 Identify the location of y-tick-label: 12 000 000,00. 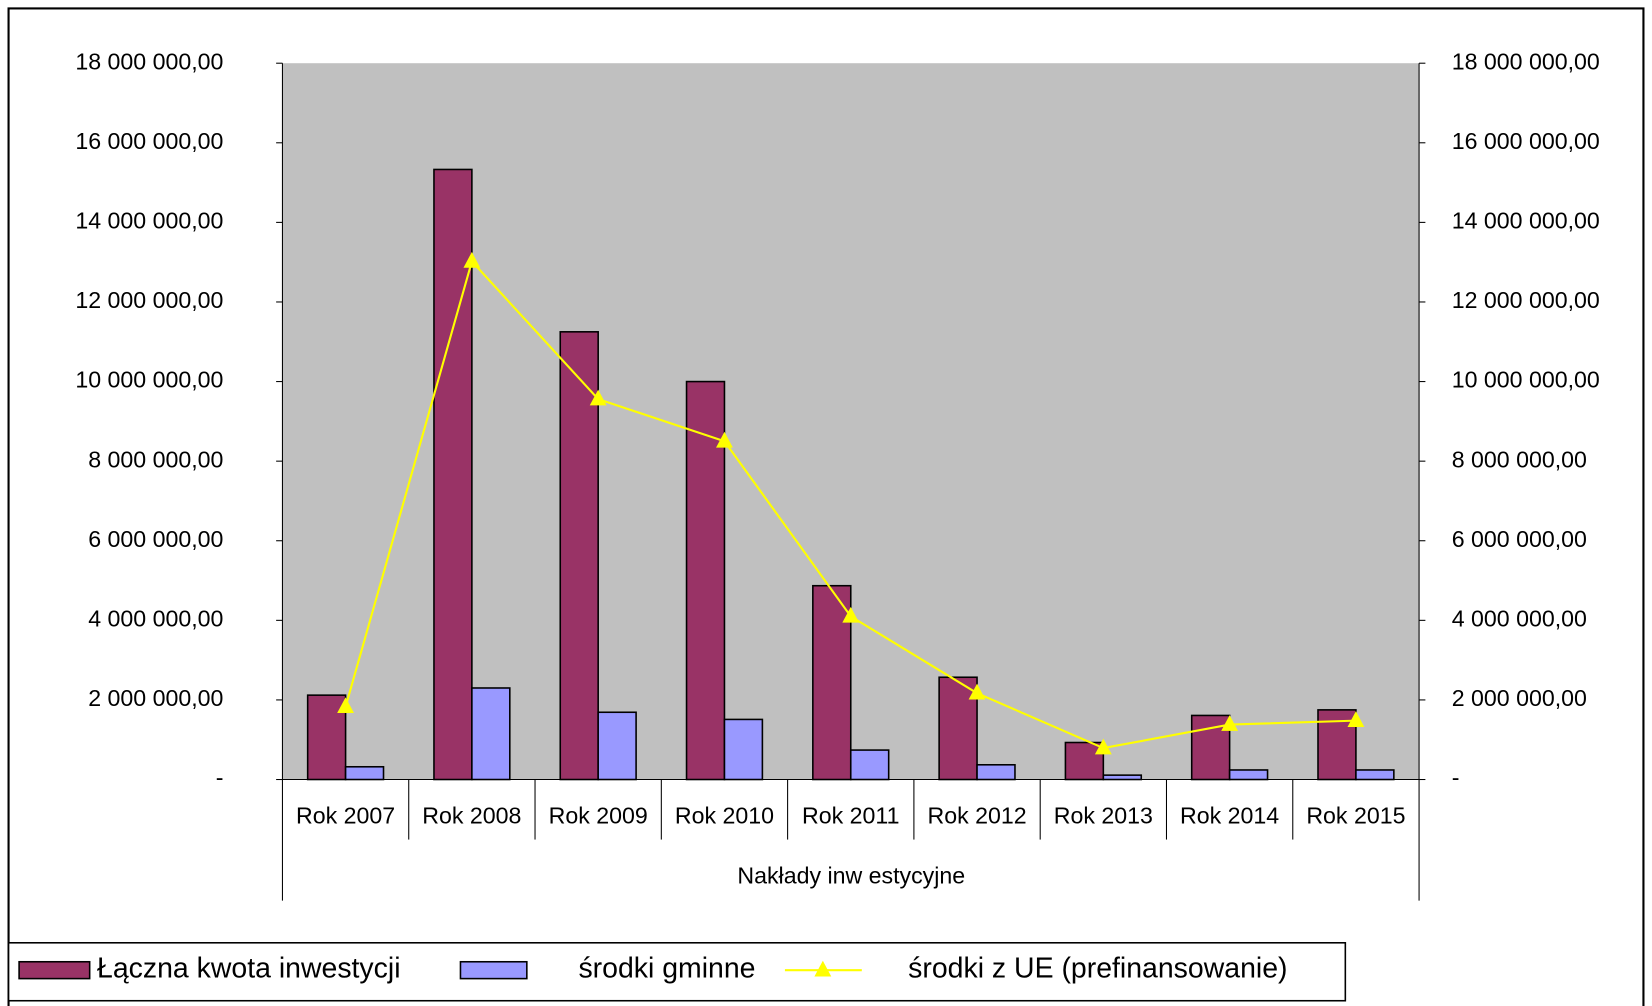
(149, 300).